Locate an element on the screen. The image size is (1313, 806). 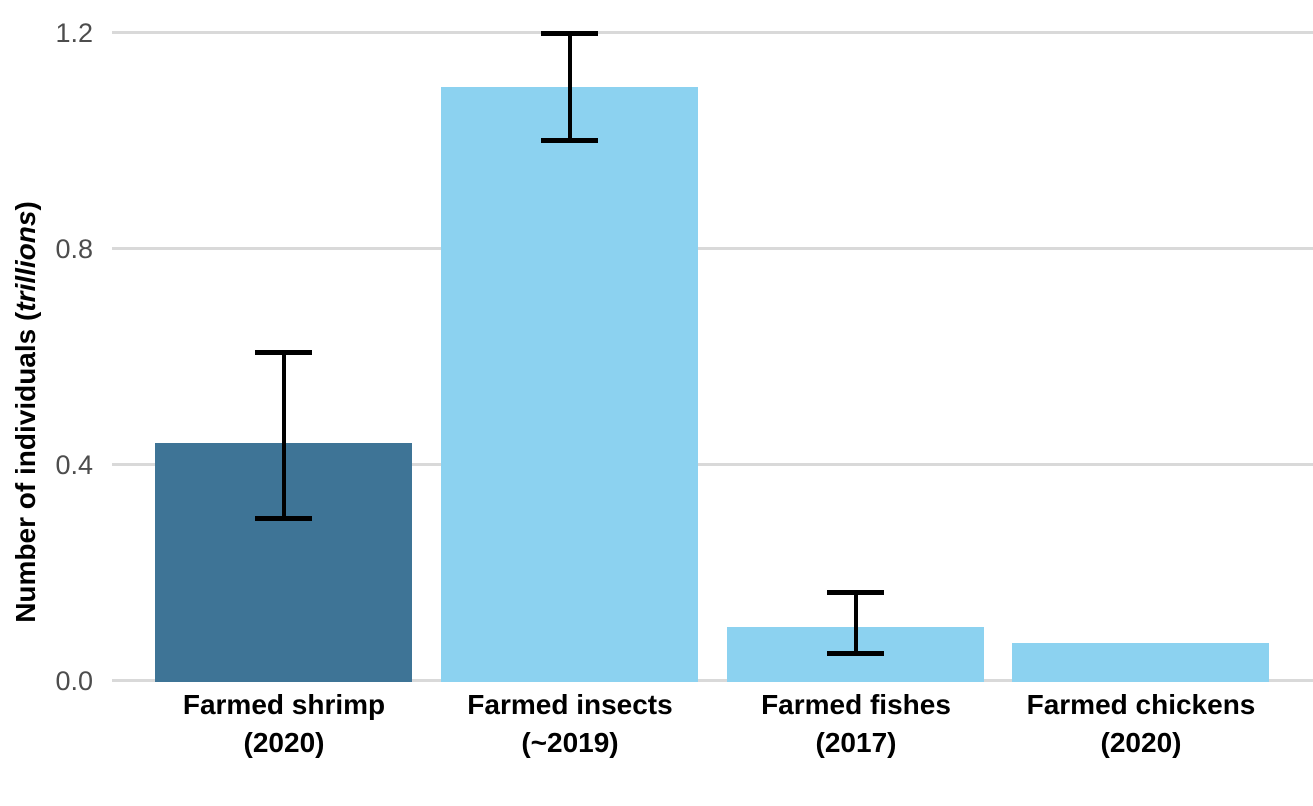
gridline-y-0.8 is located at coordinates (712, 248).